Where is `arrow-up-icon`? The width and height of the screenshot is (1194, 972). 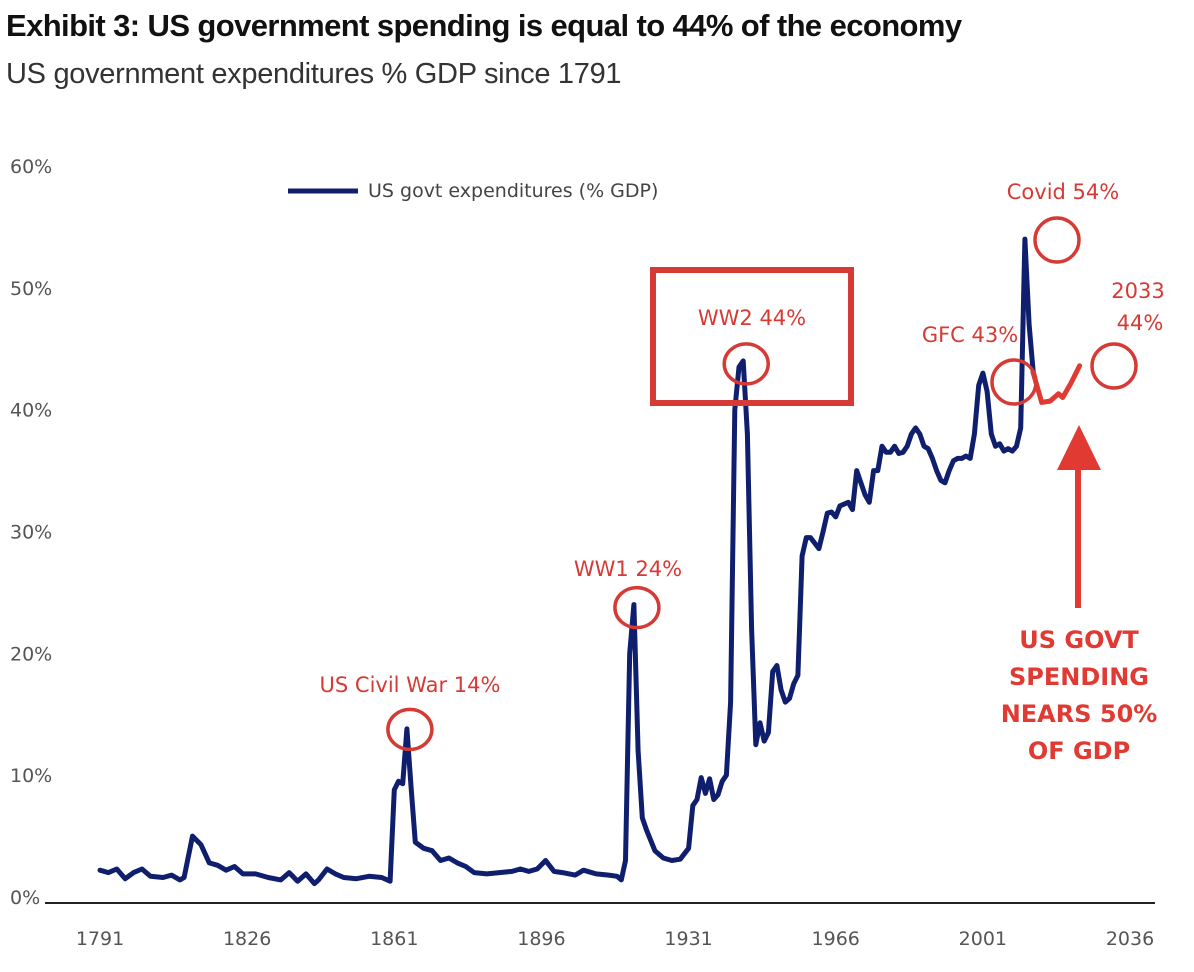 arrow-up-icon is located at coordinates (1079, 447).